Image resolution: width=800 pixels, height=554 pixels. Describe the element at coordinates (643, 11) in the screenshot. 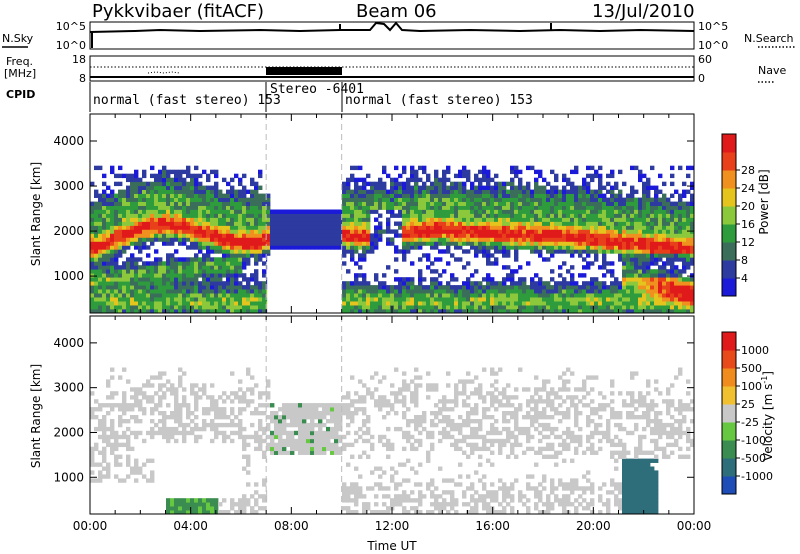

I see `date-label: 13/Jul/2010` at that location.